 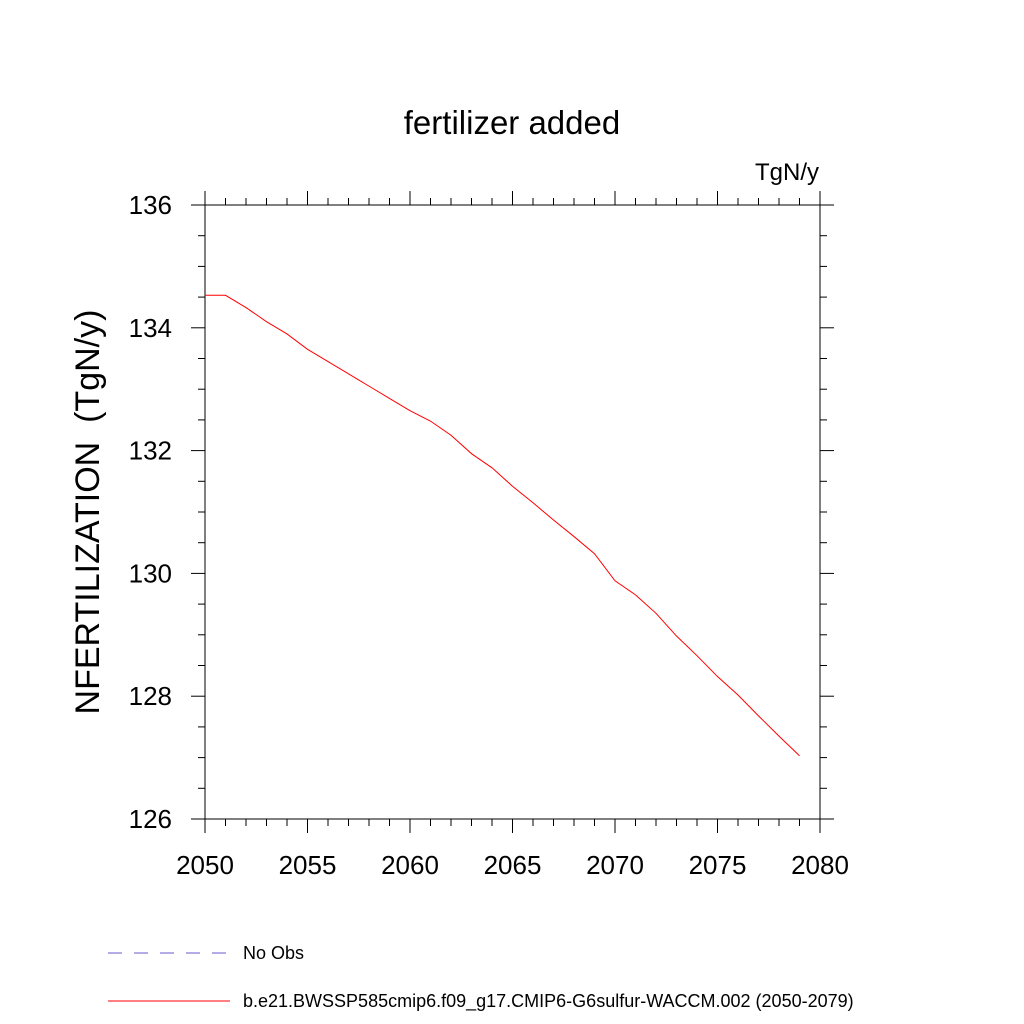 What do you see at coordinates (150, 328) in the screenshot?
I see `y-tick-label: 134` at bounding box center [150, 328].